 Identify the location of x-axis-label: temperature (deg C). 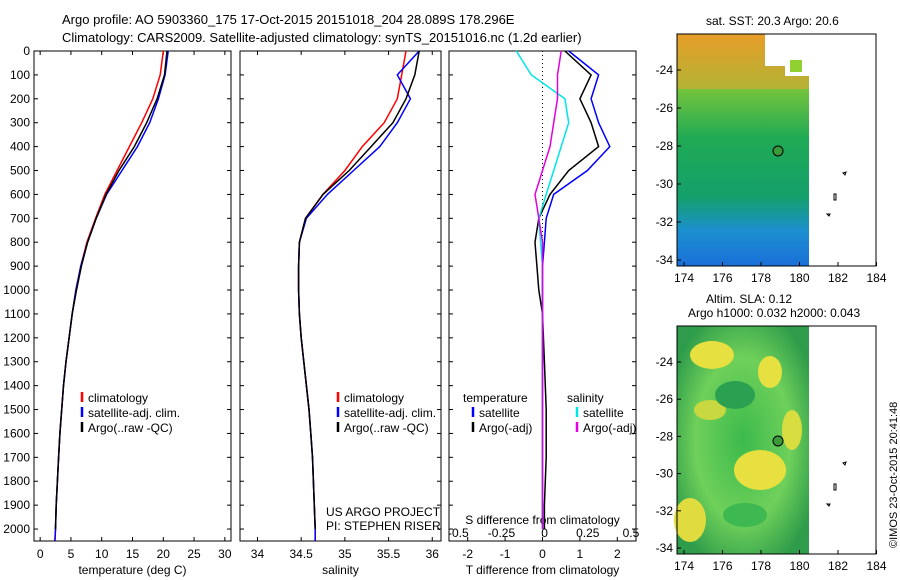
(132, 570).